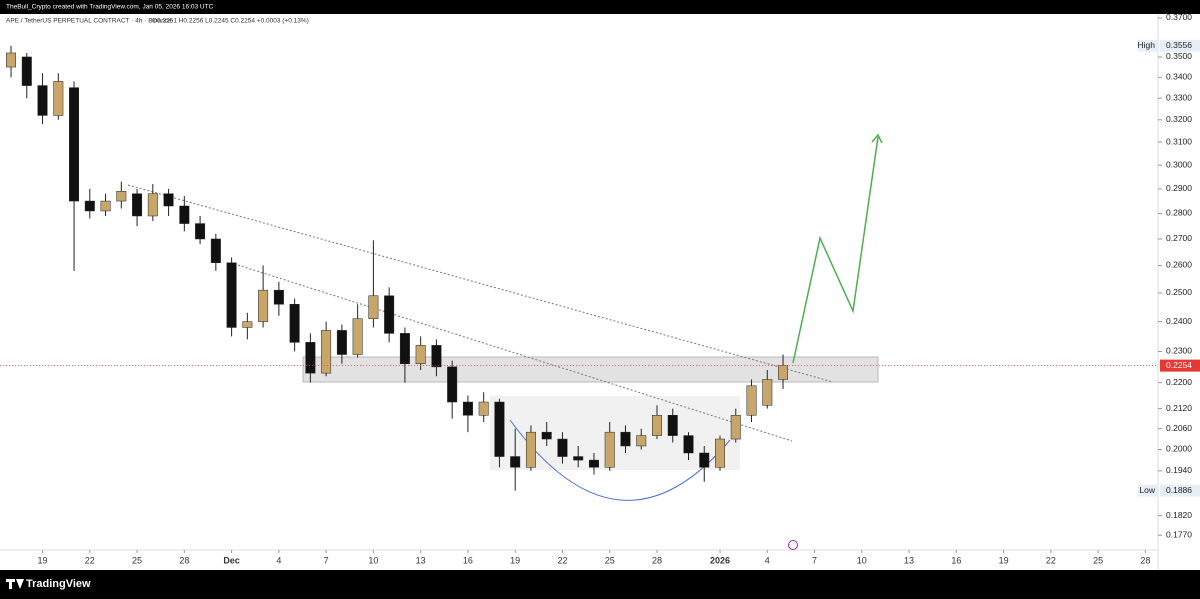 This screenshot has height=599, width=1200. I want to click on y-tick-label: 0.2200, so click(1179, 382).